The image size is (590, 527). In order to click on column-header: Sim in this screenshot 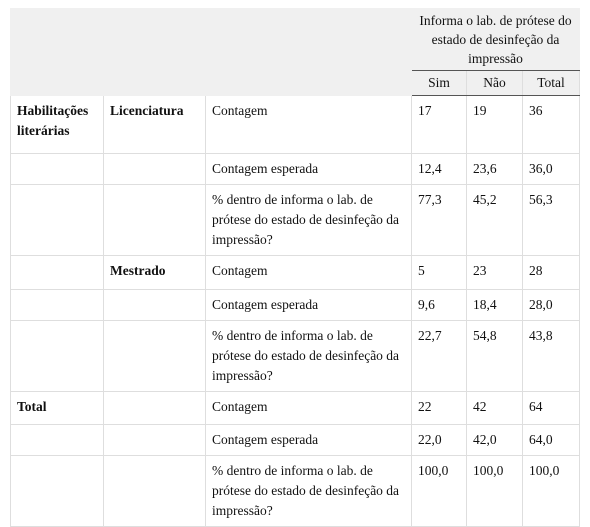, I will do `click(439, 83)`.